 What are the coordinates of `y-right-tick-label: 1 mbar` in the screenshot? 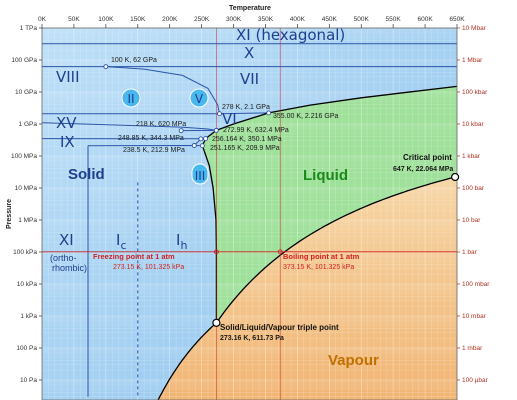 It's located at (472, 348).